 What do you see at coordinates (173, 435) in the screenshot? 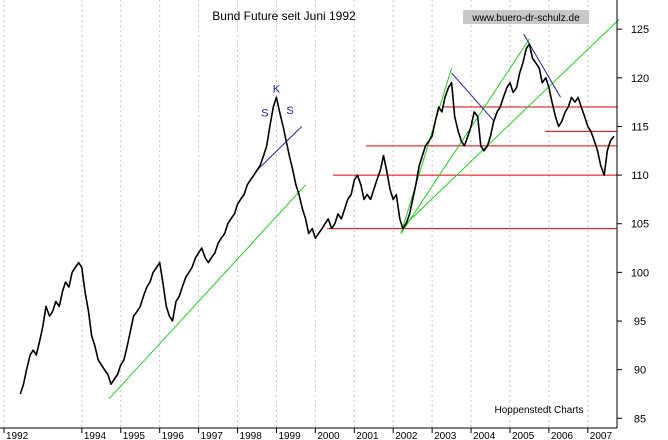
I see `x-tick-label: 1996` at bounding box center [173, 435].